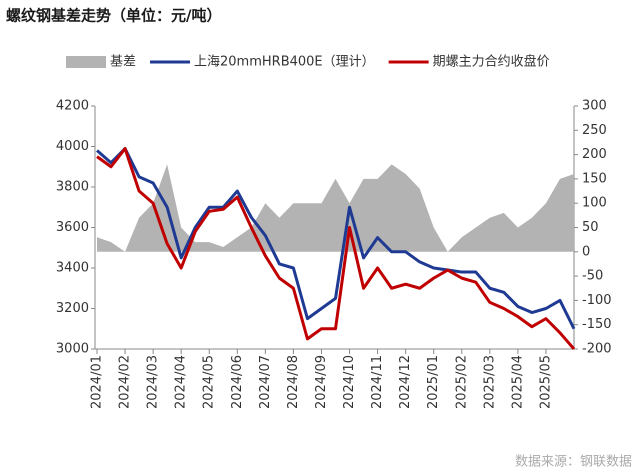 The image size is (640, 474). Describe the element at coordinates (405, 382) in the screenshot. I see `x-tick-label: 2024/12` at that location.